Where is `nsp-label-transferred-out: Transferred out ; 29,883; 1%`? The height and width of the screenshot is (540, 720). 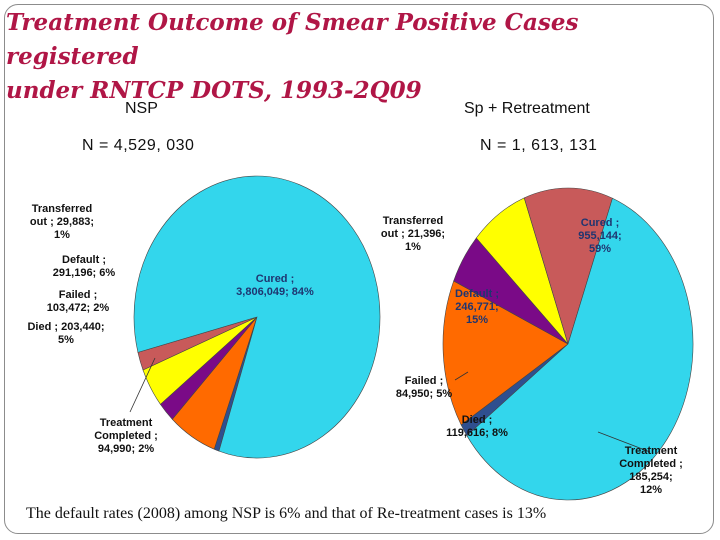
nsp-label-transferred-out: Transferred out ; 29,883; 1% is located at coordinates (62, 222).